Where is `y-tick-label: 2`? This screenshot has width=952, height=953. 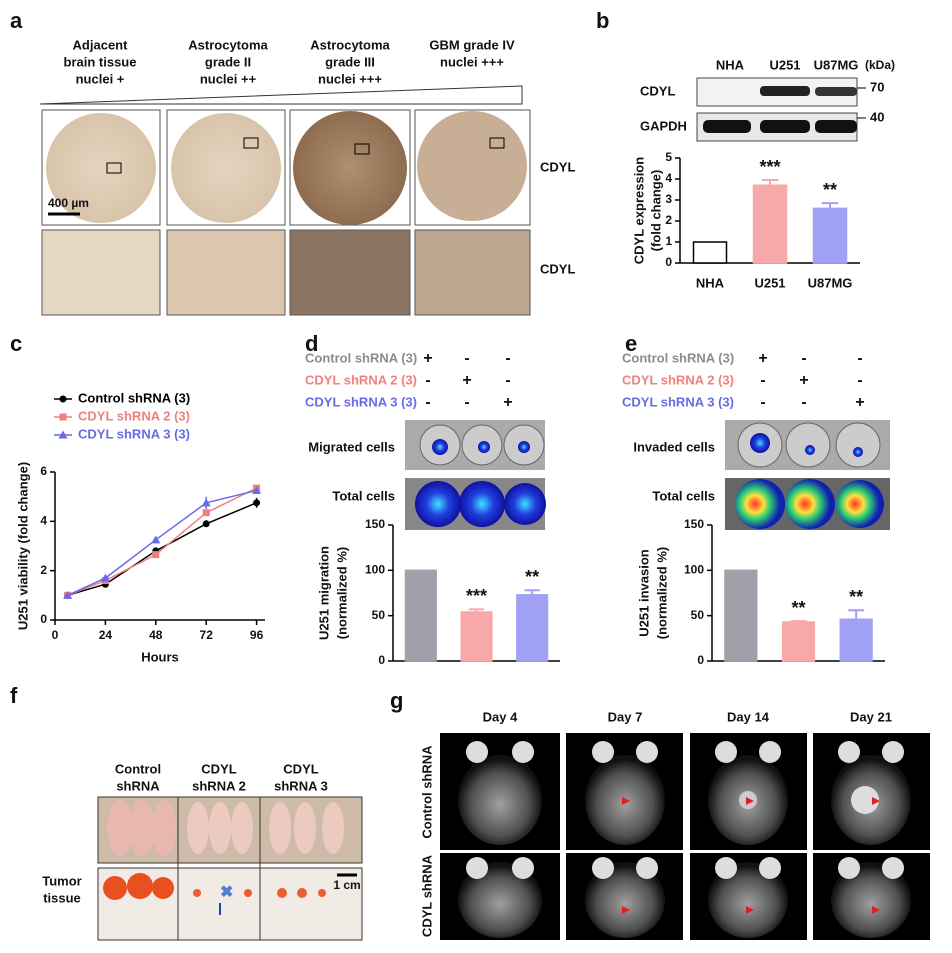 y-tick-label: 2 is located at coordinates (668, 220).